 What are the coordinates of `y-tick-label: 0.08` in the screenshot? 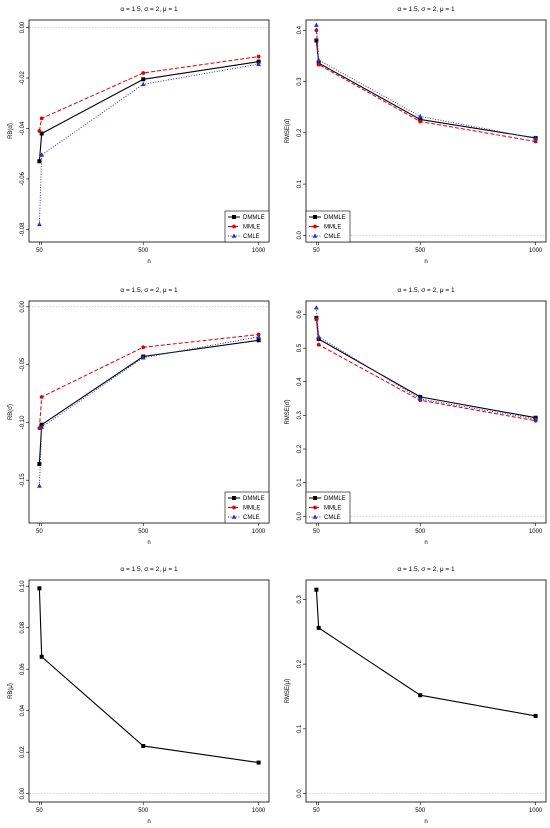 It's located at (23, 627).